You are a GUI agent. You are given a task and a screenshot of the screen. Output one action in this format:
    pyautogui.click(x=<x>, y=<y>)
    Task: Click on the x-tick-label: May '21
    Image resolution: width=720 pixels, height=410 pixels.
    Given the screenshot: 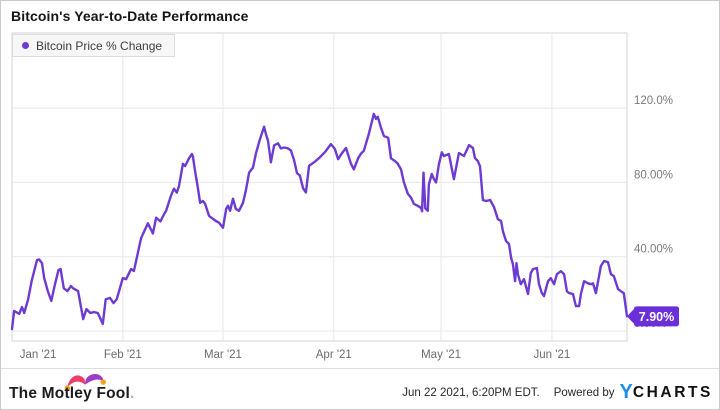 What is the action you would take?
    pyautogui.click(x=441, y=355)
    